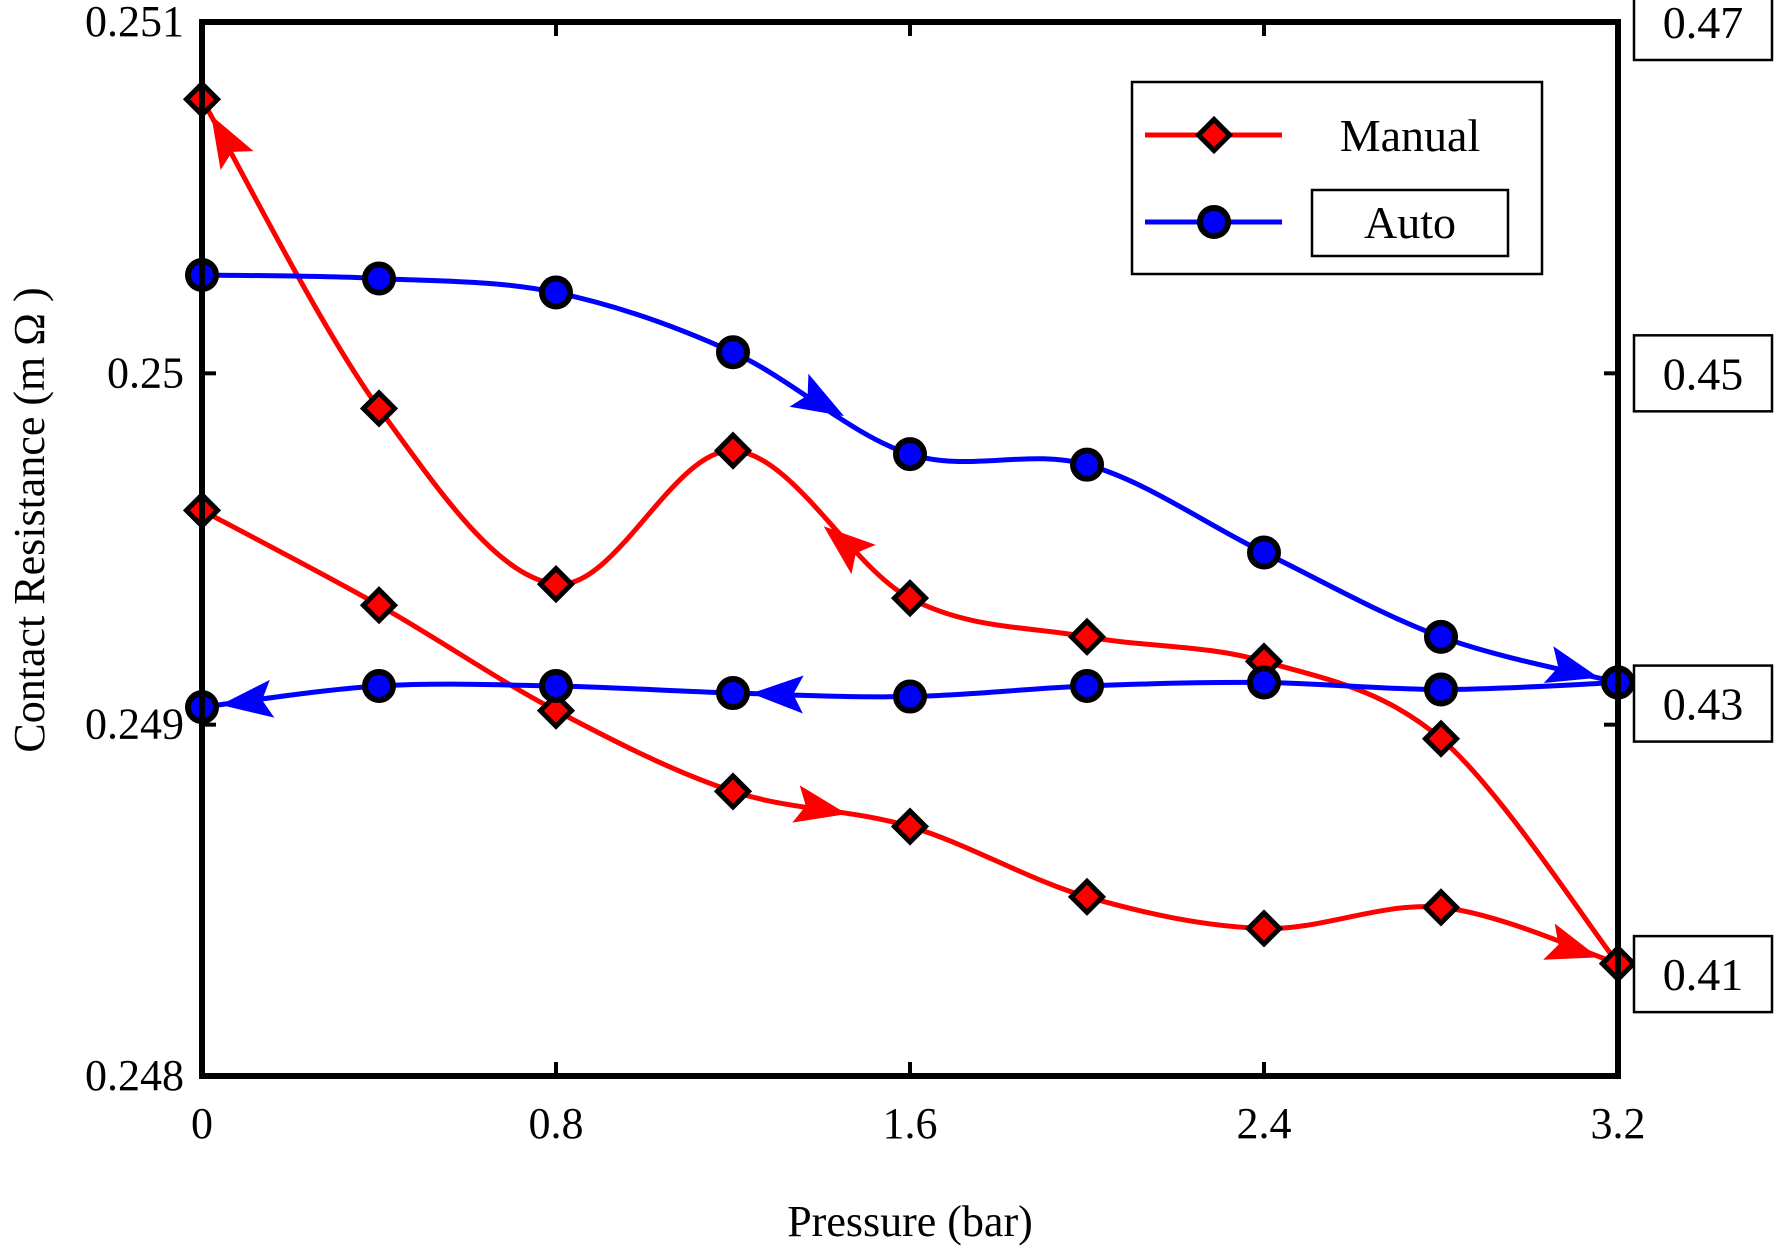 Image resolution: width=1777 pixels, height=1255 pixels. Describe the element at coordinates (1618, 1123) in the screenshot. I see `x-tick-label: 3.2` at that location.